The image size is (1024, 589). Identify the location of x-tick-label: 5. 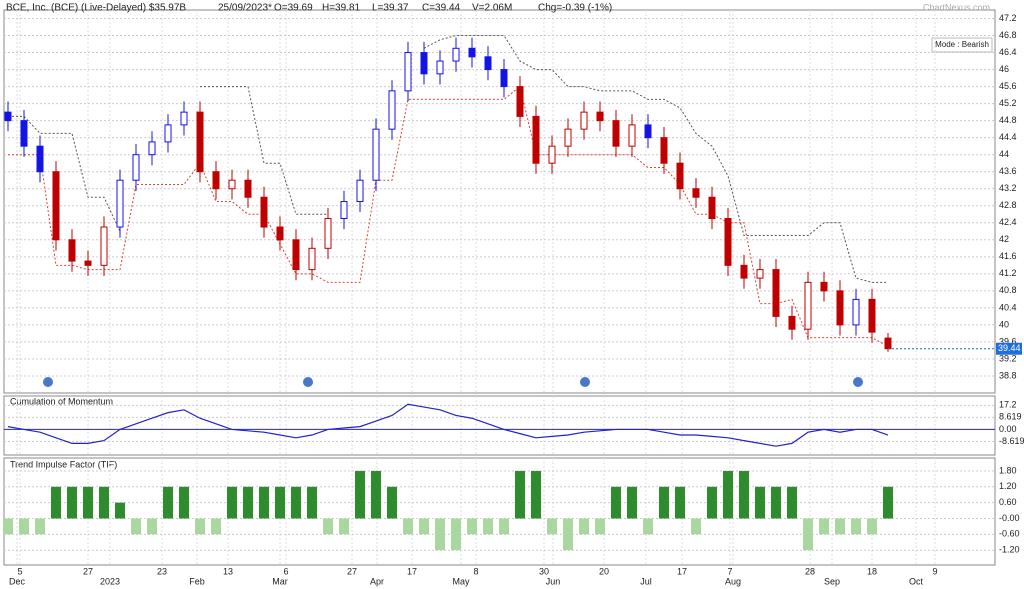
(19, 571).